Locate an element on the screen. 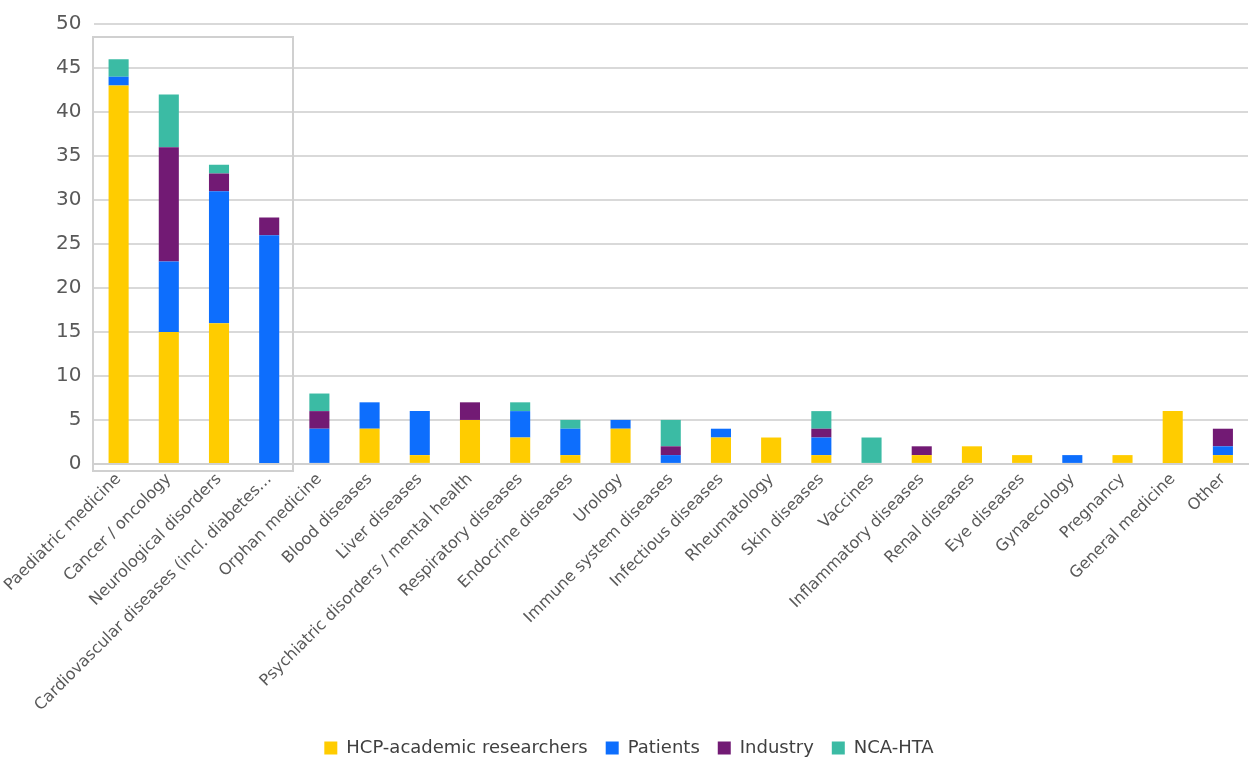  legend-label: Patients is located at coordinates (663, 746).